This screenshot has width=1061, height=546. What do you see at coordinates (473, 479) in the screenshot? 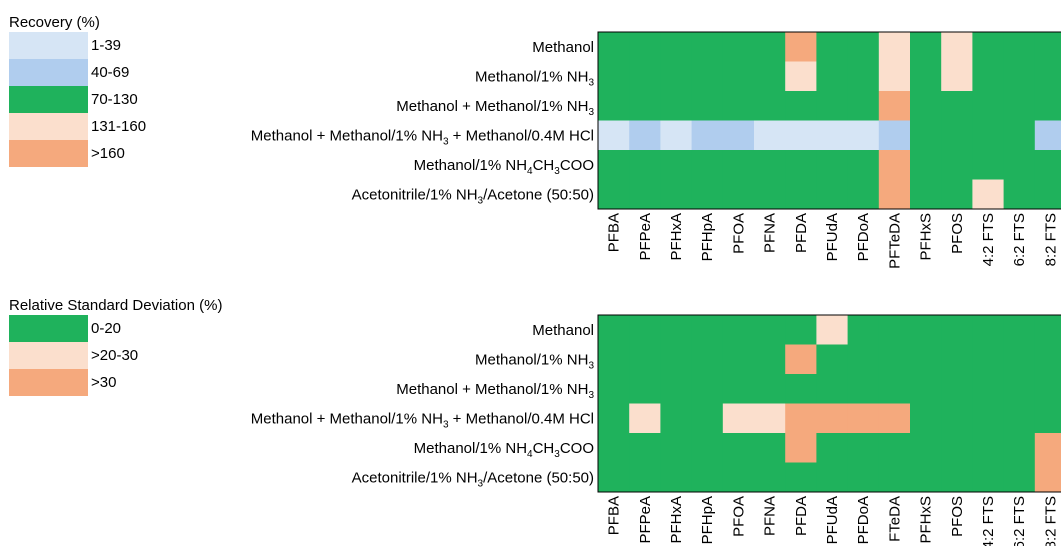
I see `row-label: Acetonitrile/1% NH3​/Acetone (50:50)` at bounding box center [473, 479].